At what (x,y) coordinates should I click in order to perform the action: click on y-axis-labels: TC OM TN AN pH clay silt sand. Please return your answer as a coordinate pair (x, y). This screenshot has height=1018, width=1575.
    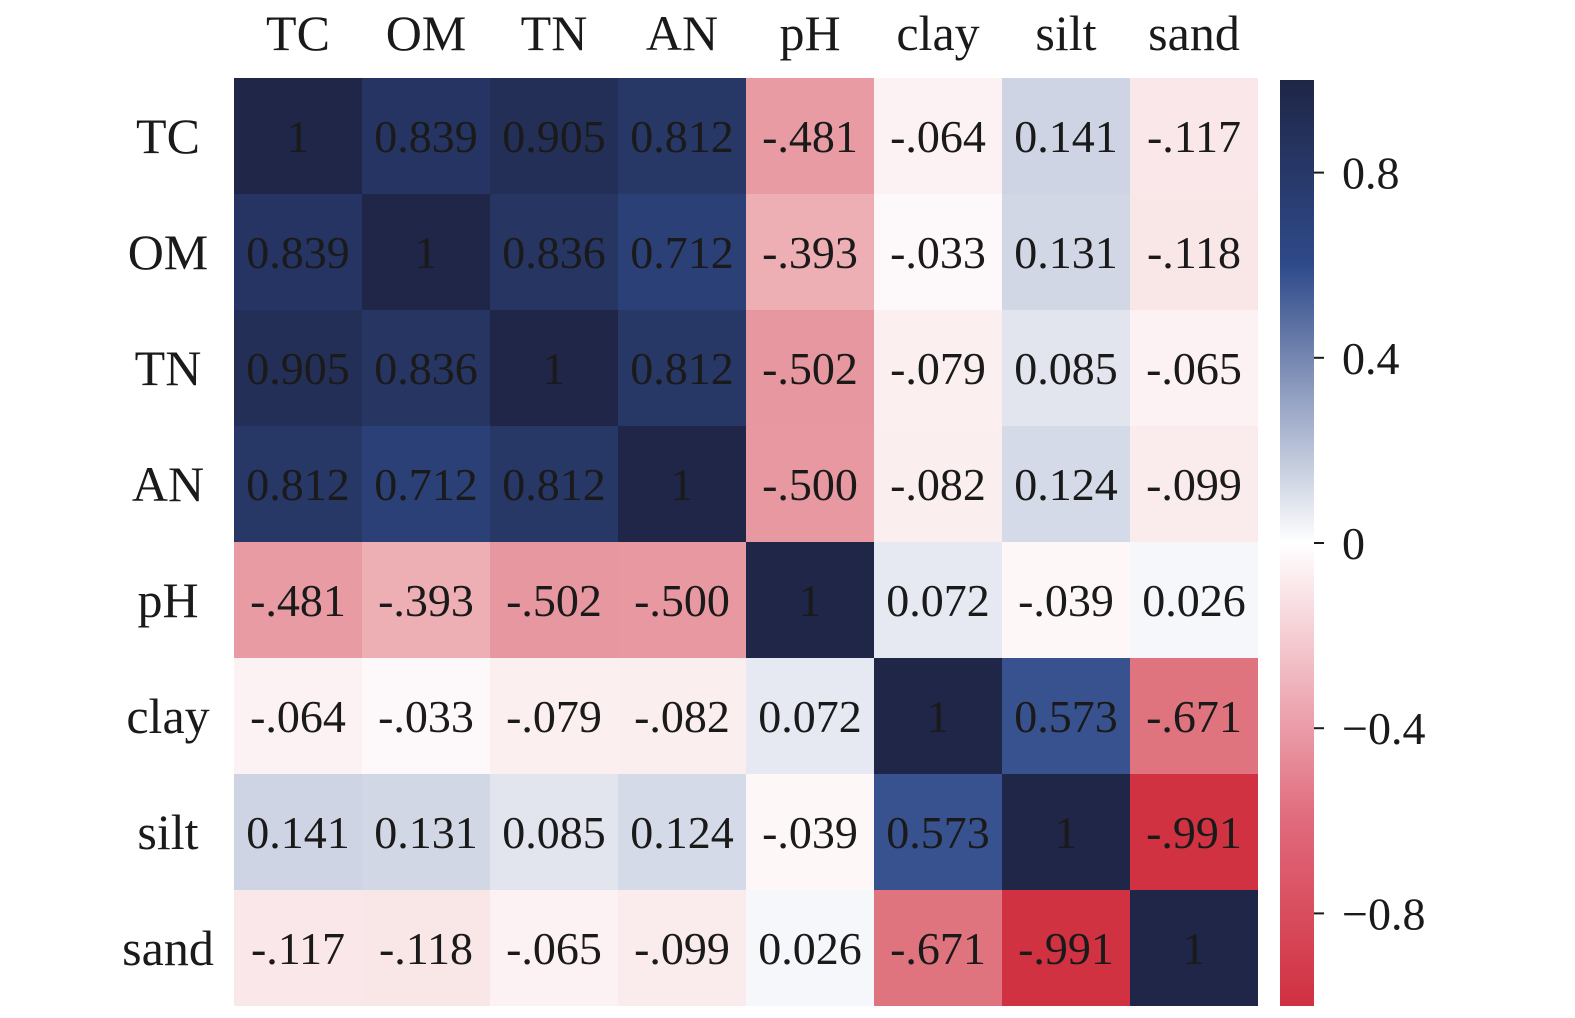
    Looking at the image, I should click on (168, 542).